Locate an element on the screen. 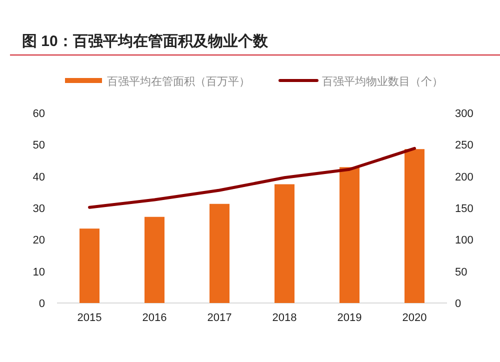 This screenshot has width=500, height=362. x-tick-label: 2017 is located at coordinates (219, 318).